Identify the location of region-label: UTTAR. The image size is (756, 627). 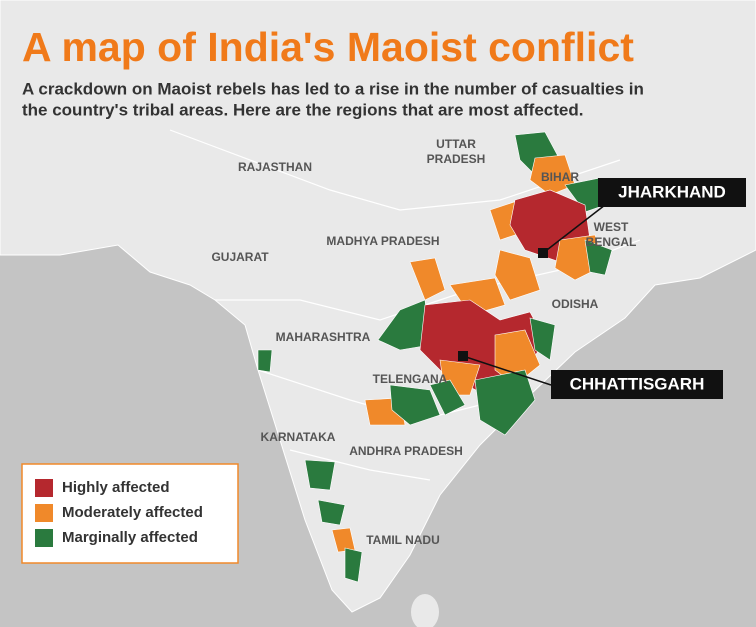
(456, 144).